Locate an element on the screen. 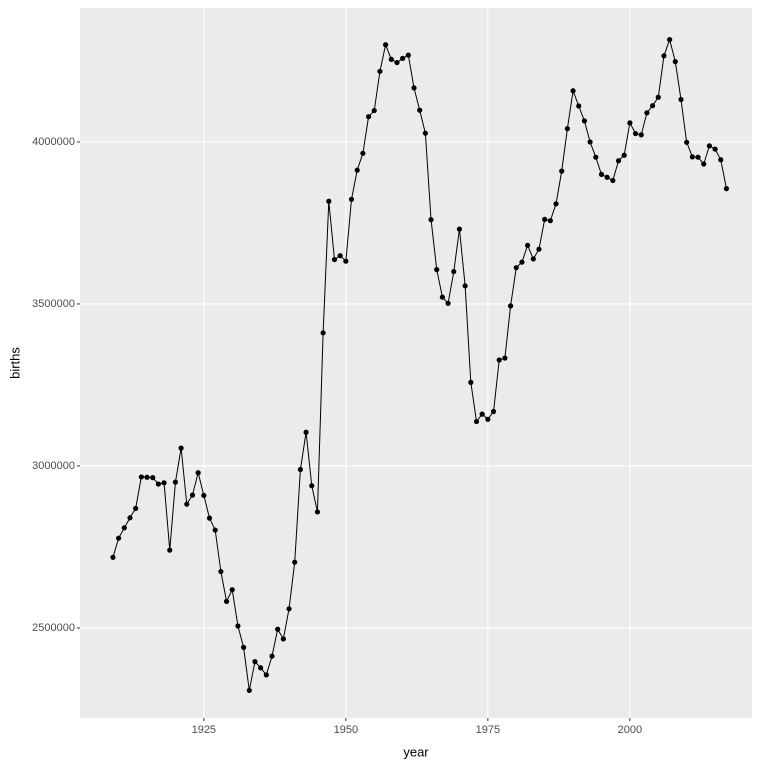 The image size is (768, 773). x-tick-label: 1950 is located at coordinates (346, 730).